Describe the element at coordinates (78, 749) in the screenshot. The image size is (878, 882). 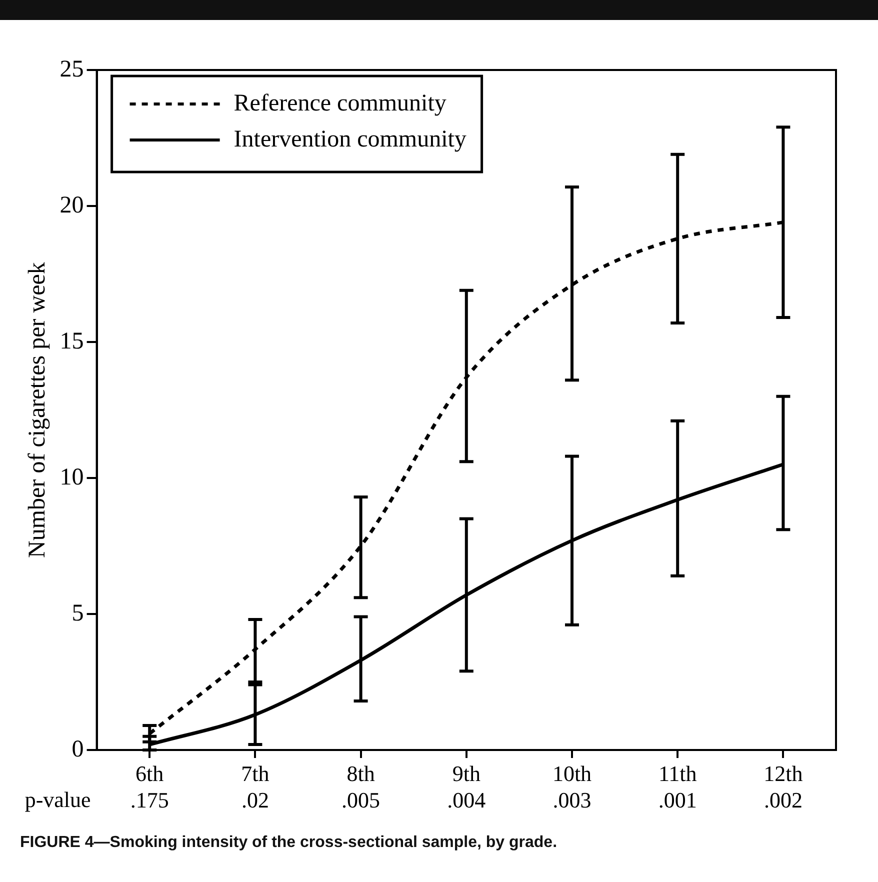
I see `y-tick-label: 0` at that location.